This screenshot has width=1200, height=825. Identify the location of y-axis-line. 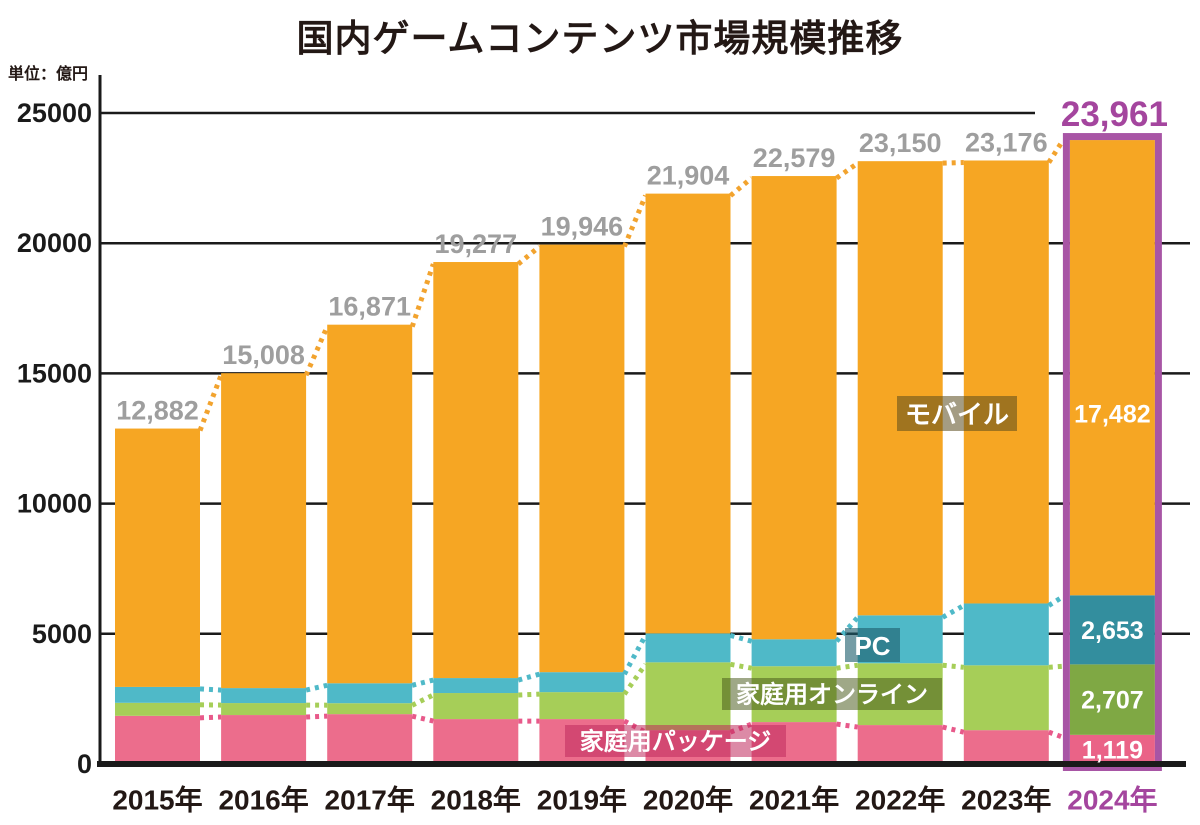
(100, 421).